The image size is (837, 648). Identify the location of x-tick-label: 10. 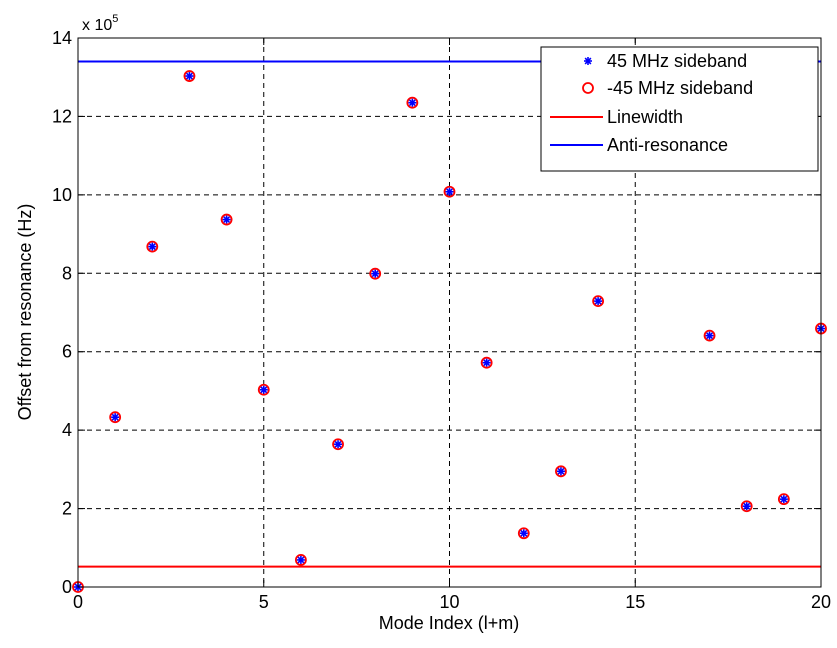
(449, 602).